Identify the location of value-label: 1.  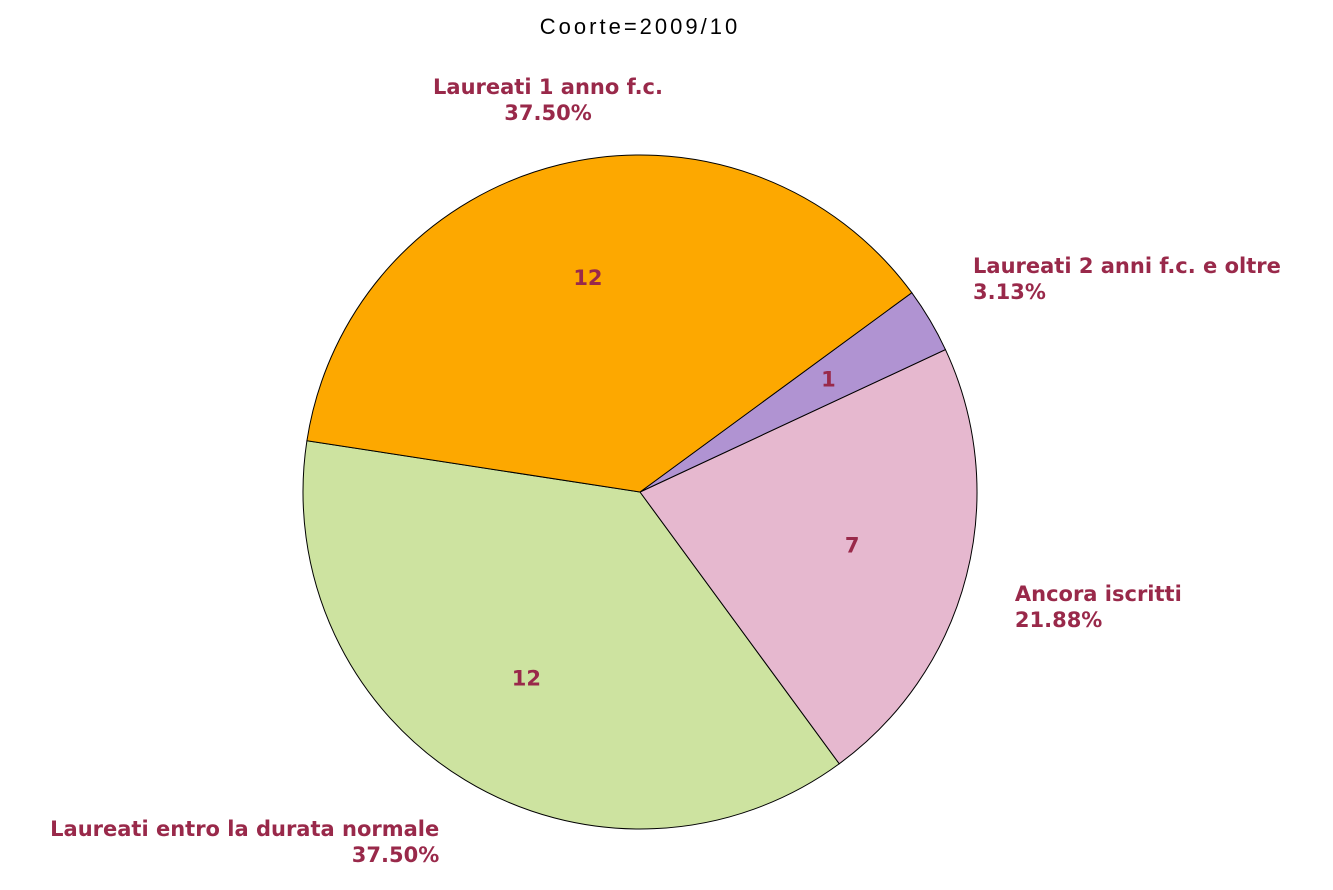
(828, 379).